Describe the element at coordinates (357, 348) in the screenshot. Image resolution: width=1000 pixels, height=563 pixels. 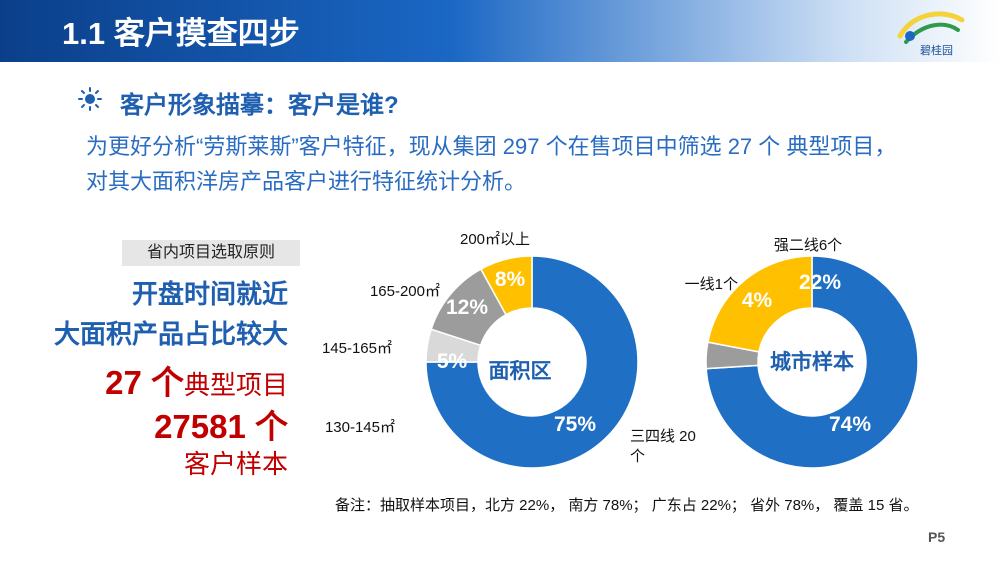
I see `slice-category-label: 145-165㎡` at that location.